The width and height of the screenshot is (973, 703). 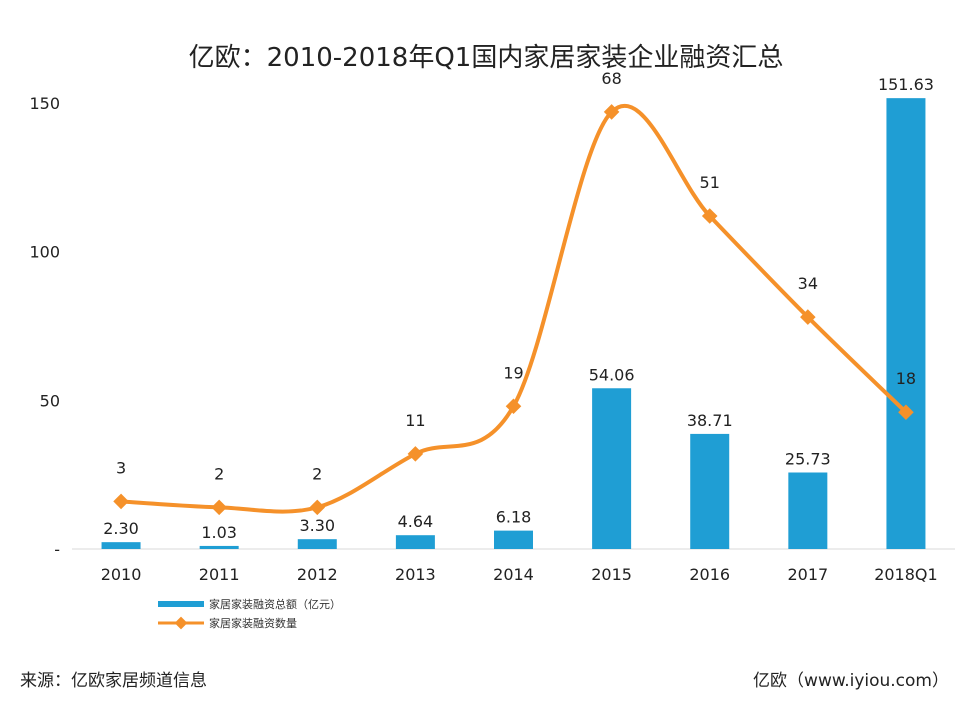 I want to click on y-tick-label: 50, so click(x=50, y=400).